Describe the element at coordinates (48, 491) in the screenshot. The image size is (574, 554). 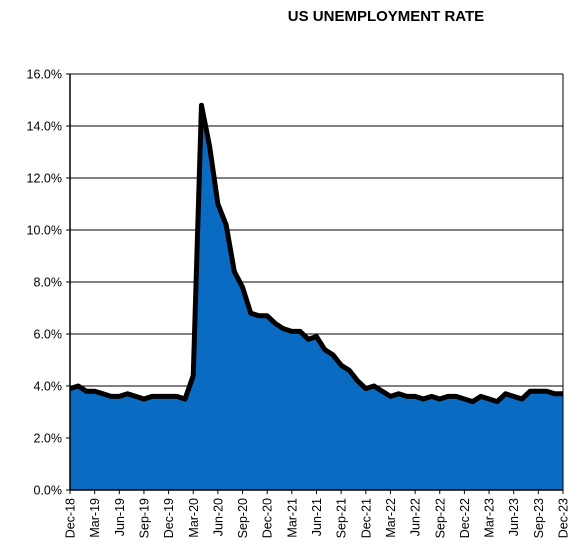
I see `y-tick-label: 0.0%` at that location.